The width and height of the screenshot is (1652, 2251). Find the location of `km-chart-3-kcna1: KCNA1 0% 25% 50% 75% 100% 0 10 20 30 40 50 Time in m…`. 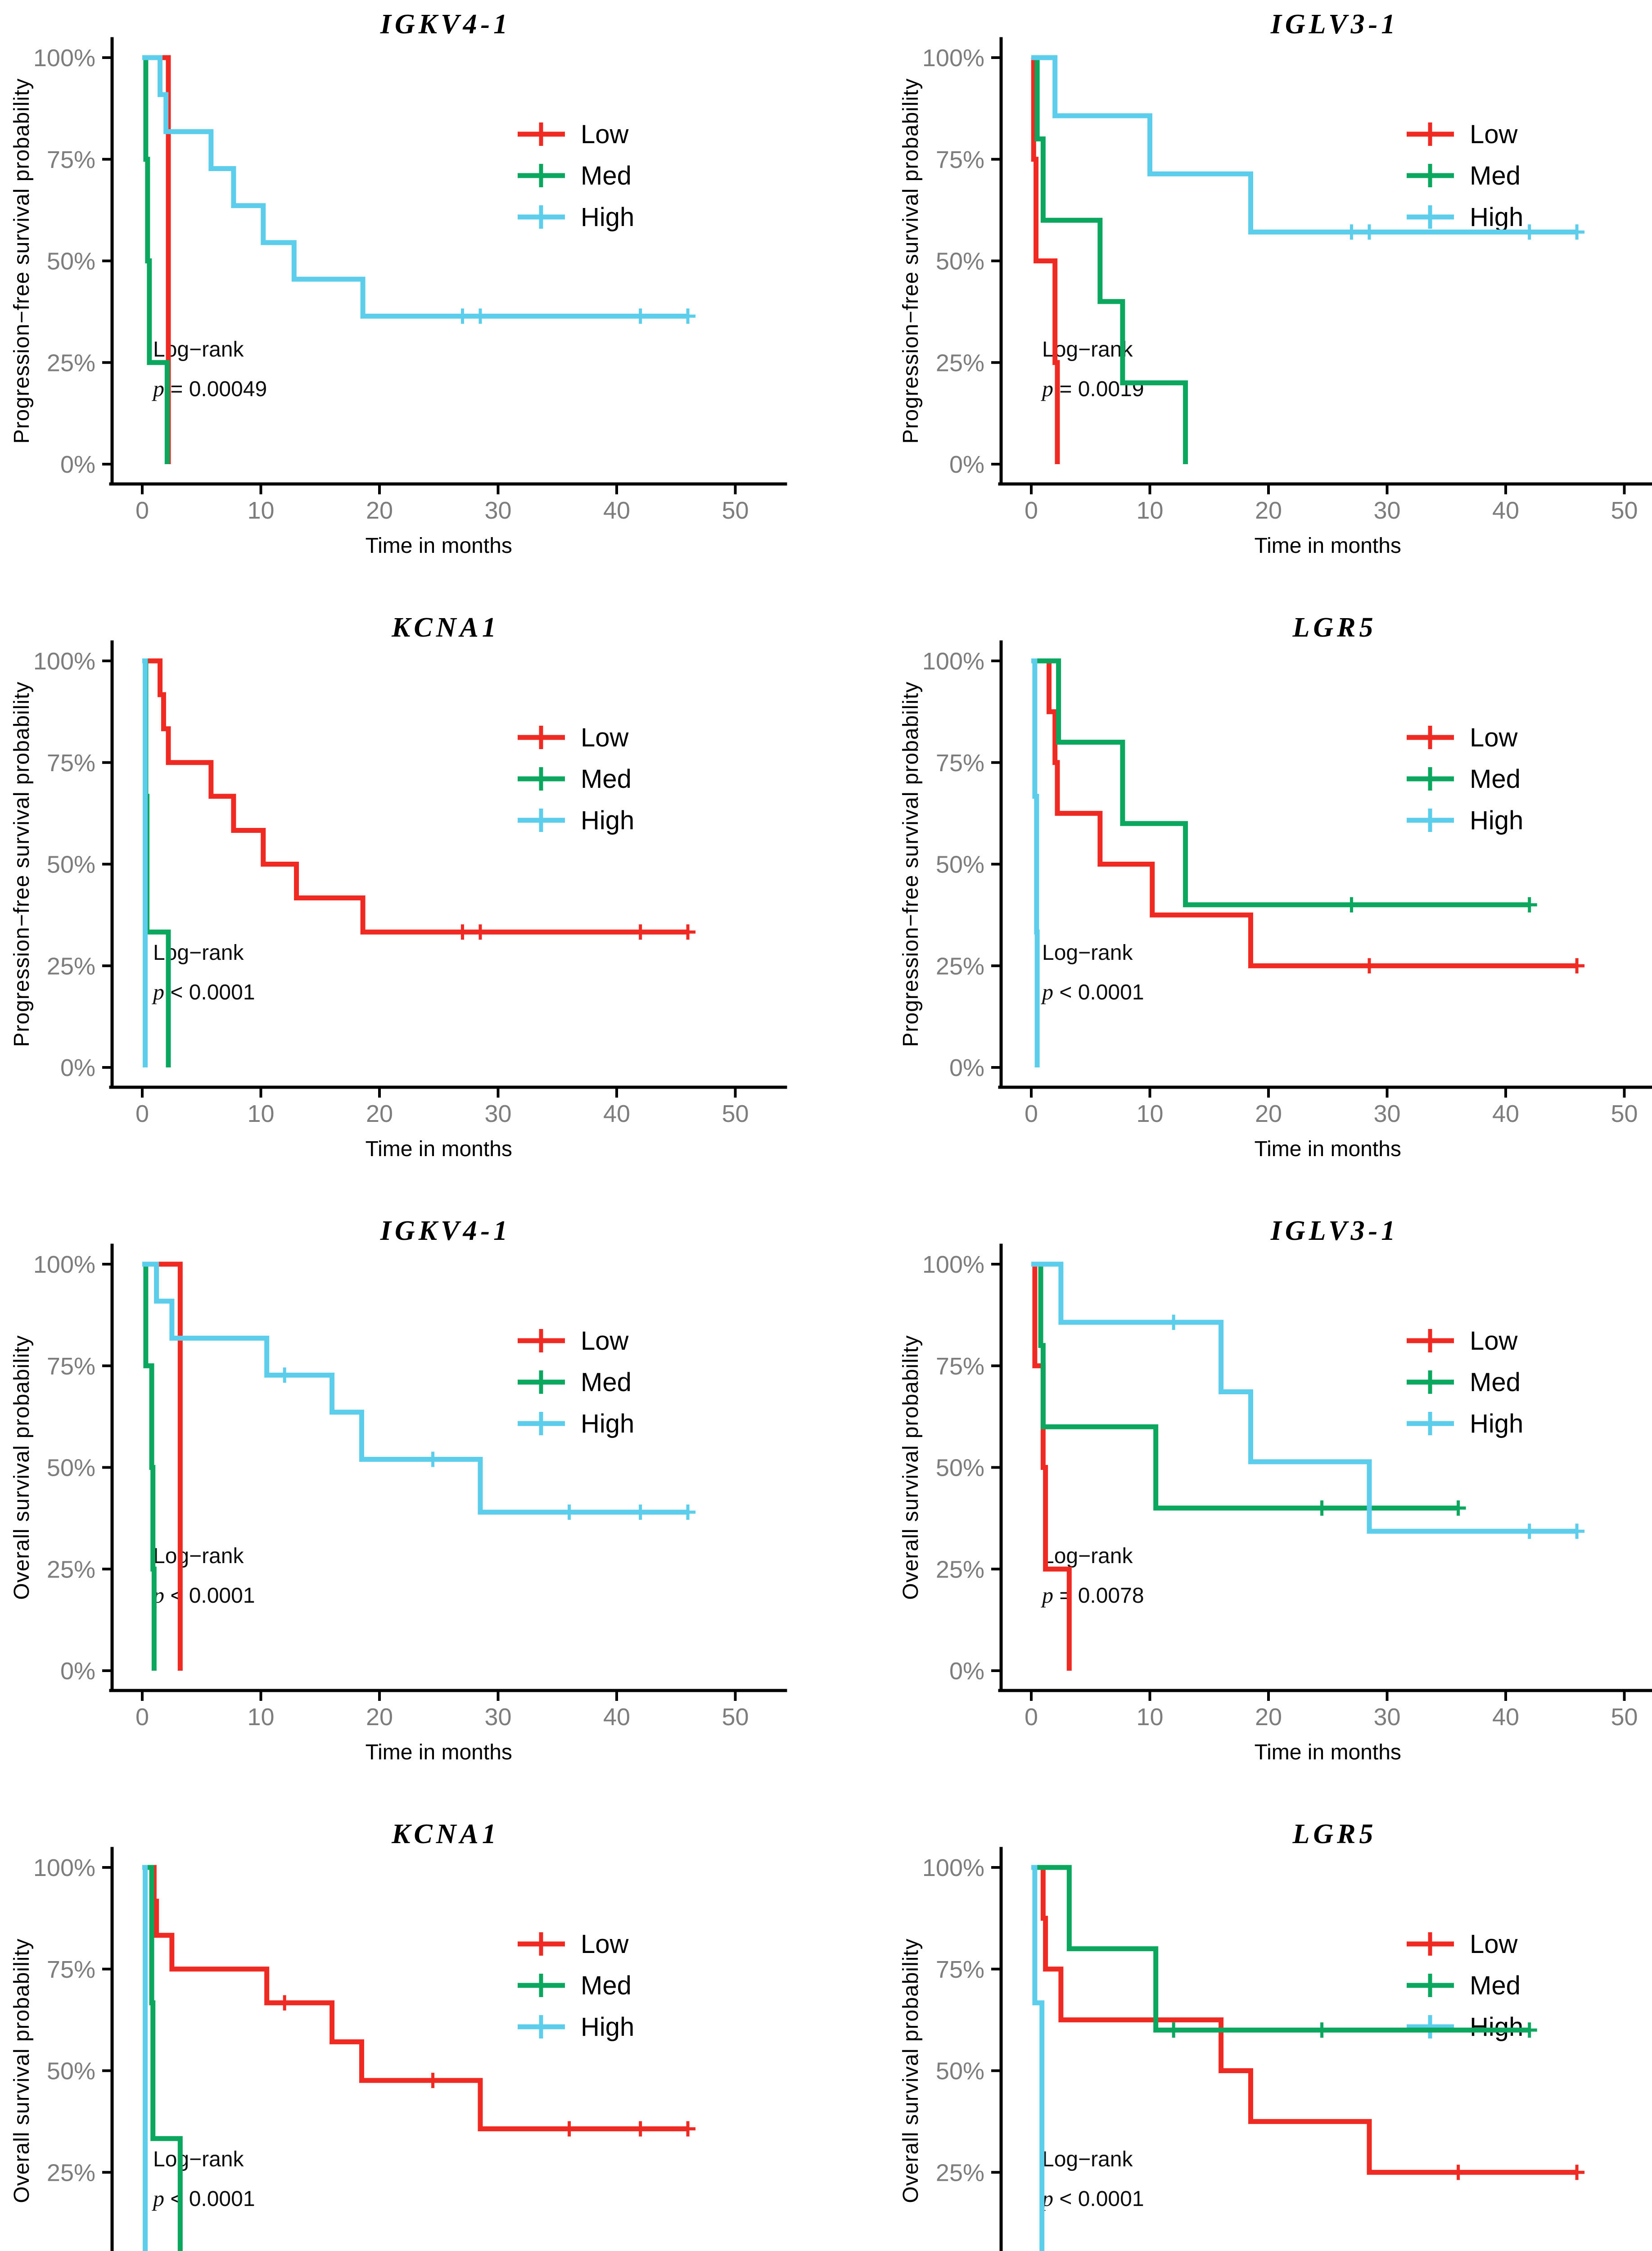

km-chart-3-kcna1: KCNA1 0% 25% 50% 75% 100% 0 10 20 30 40 50 Time in m… is located at coordinates (413, 905).